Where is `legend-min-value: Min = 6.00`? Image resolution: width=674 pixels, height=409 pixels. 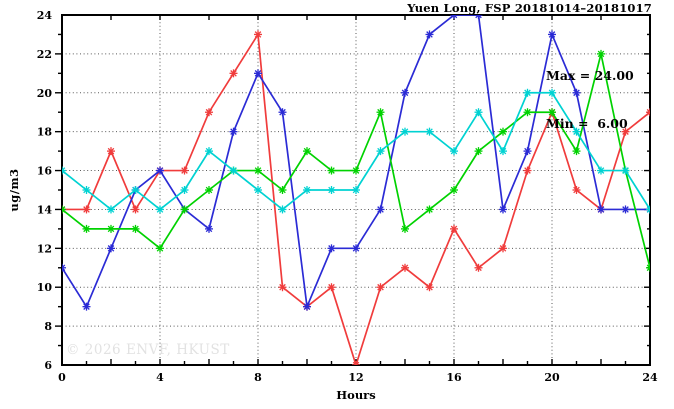 legend-min-value: Min = 6.00 is located at coordinates (587, 123).